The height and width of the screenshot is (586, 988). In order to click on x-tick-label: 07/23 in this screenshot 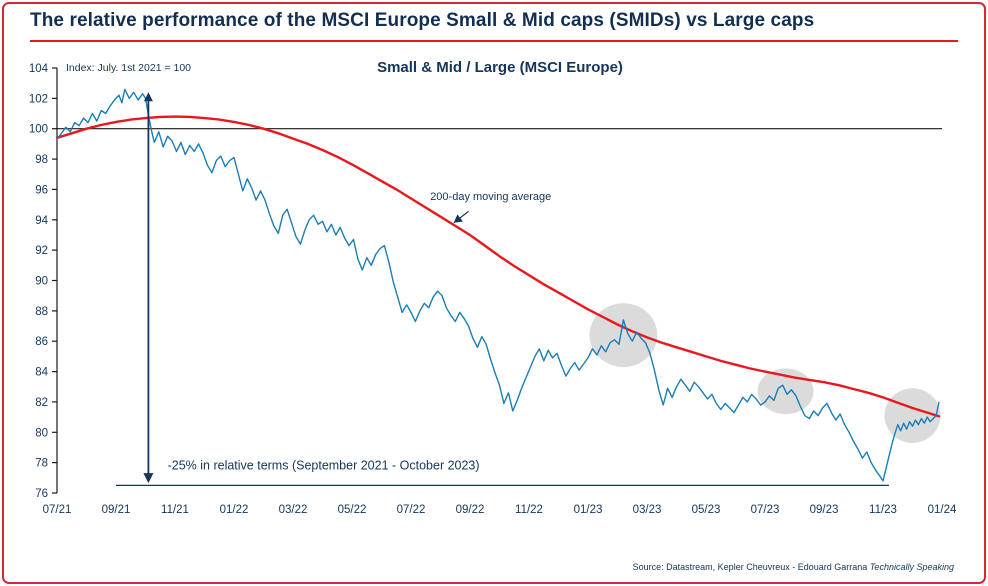, I will do `click(765, 510)`.